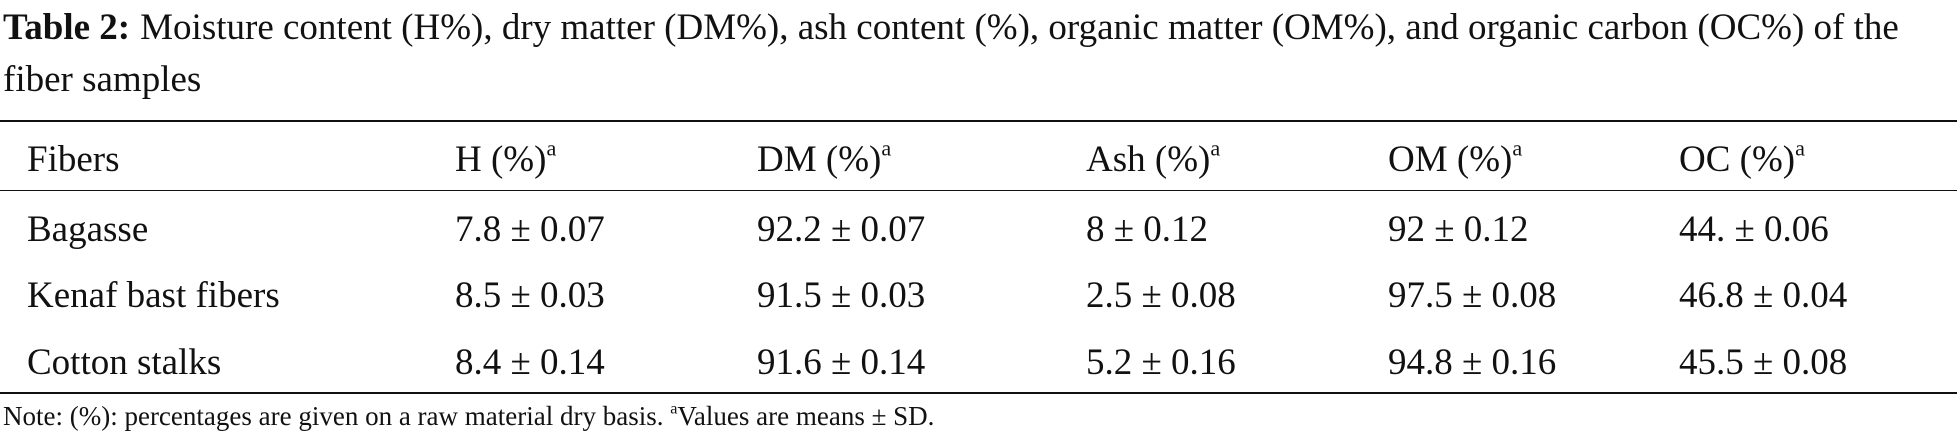  Describe the element at coordinates (841, 295) in the screenshot. I see `data-cell: 91.5 ± 0.03` at that location.